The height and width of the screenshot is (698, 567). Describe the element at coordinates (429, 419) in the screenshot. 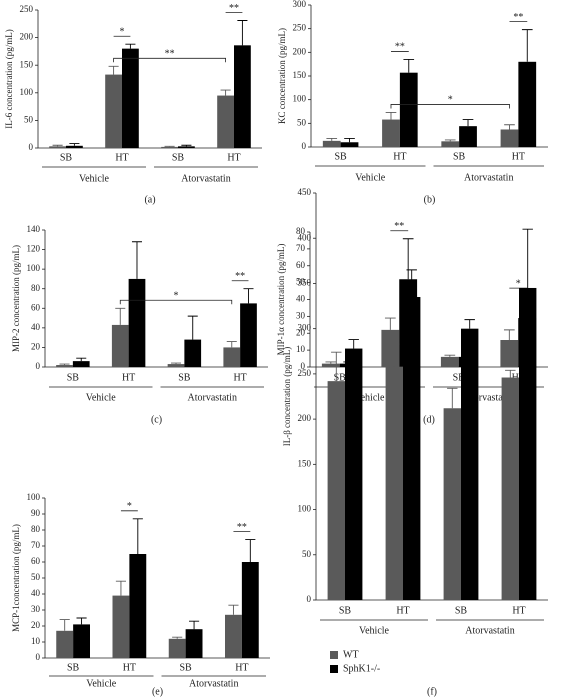

I see `panel-label: (d)` at that location.